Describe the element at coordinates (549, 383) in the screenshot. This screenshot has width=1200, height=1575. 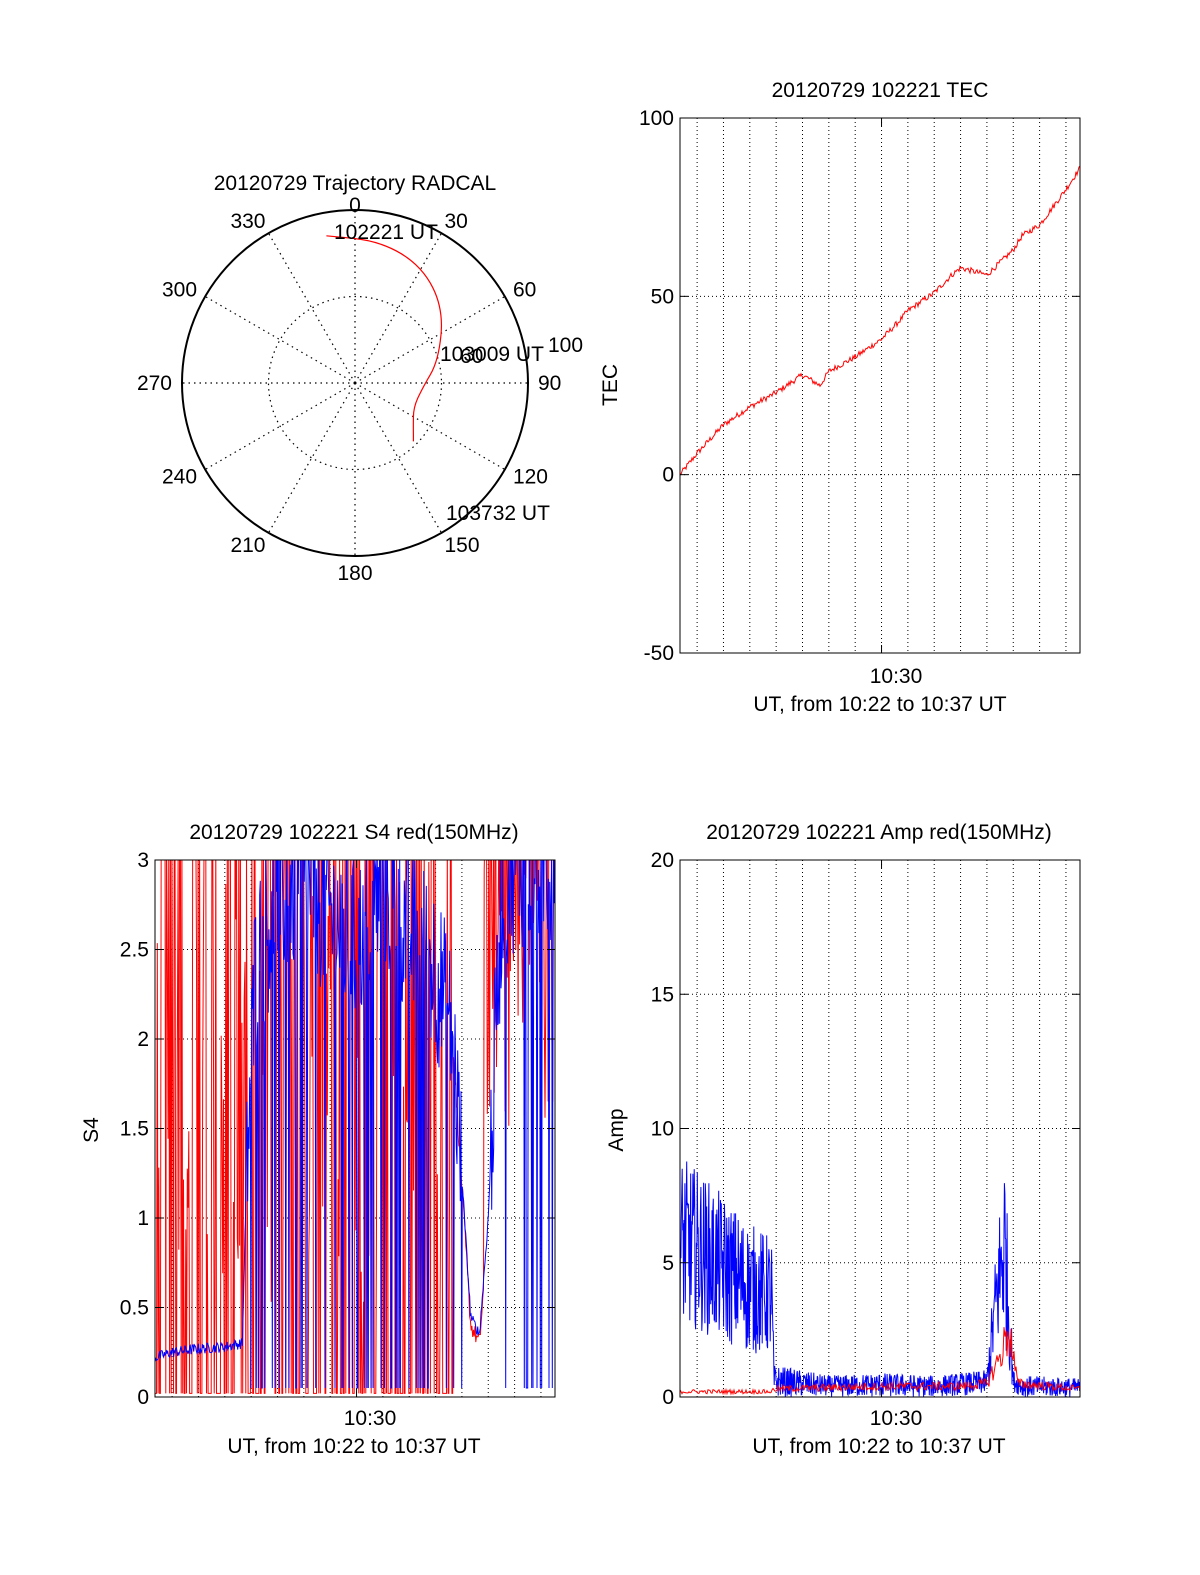
I see `polar-azimuth-label: 90` at that location.